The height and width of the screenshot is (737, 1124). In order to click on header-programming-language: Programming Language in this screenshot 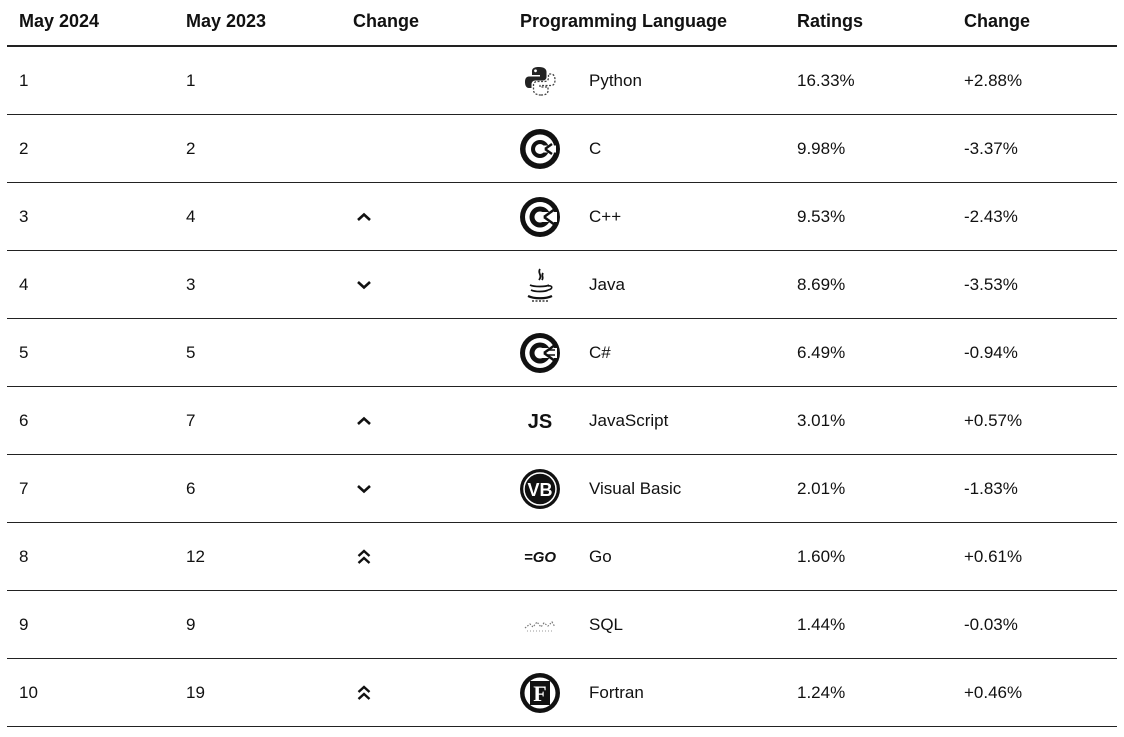, I will do `click(624, 21)`.